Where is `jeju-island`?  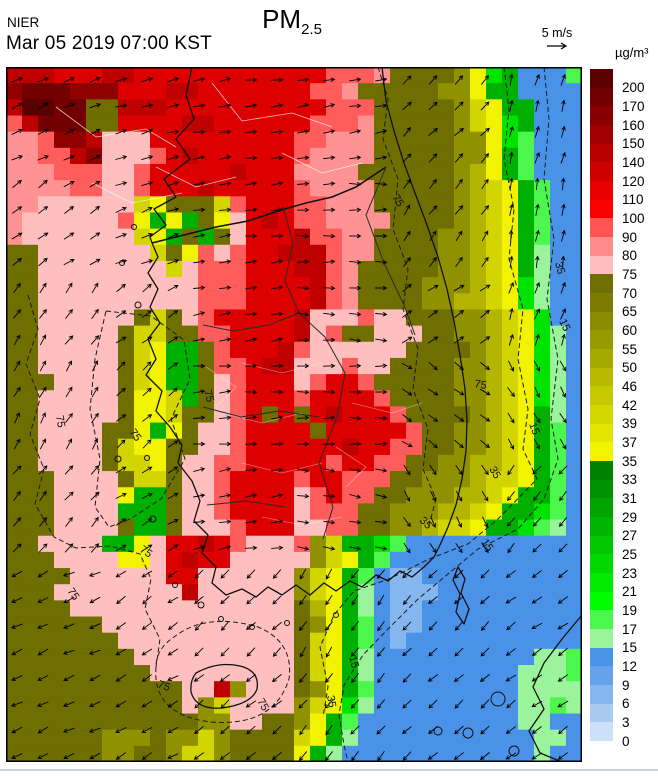
jeju-island is located at coordinates (224, 686).